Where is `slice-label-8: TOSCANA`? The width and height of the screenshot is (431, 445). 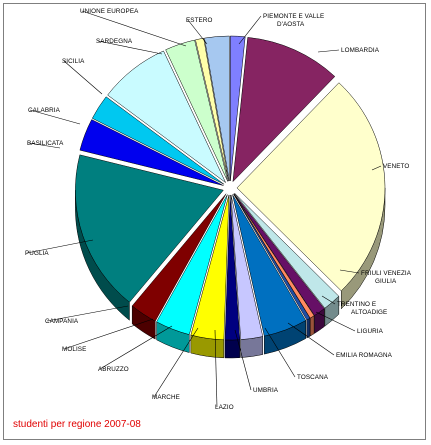
slice-label-8: TOSCANA is located at coordinates (313, 377).